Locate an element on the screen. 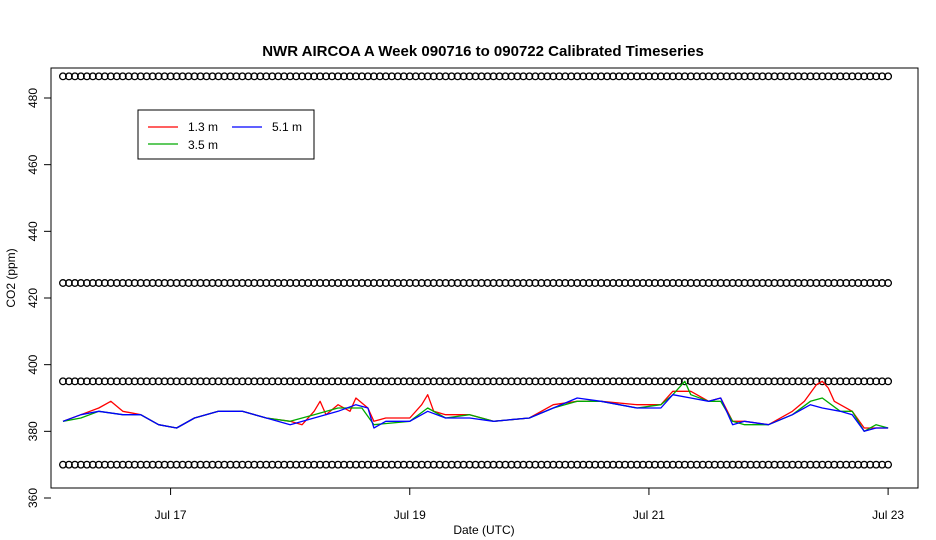  y-tick-label: 440 is located at coordinates (33, 231).